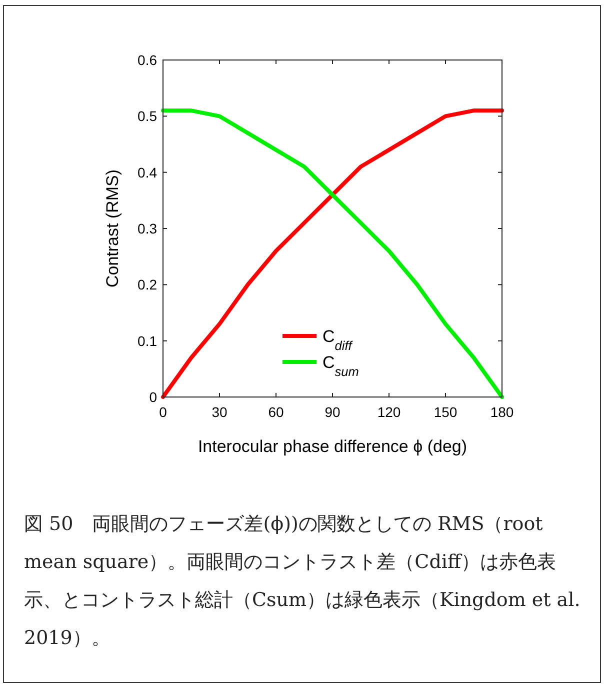 The height and width of the screenshot is (690, 609). Describe the element at coordinates (153, 397) in the screenshot. I see `y-tick-label: 0` at that location.